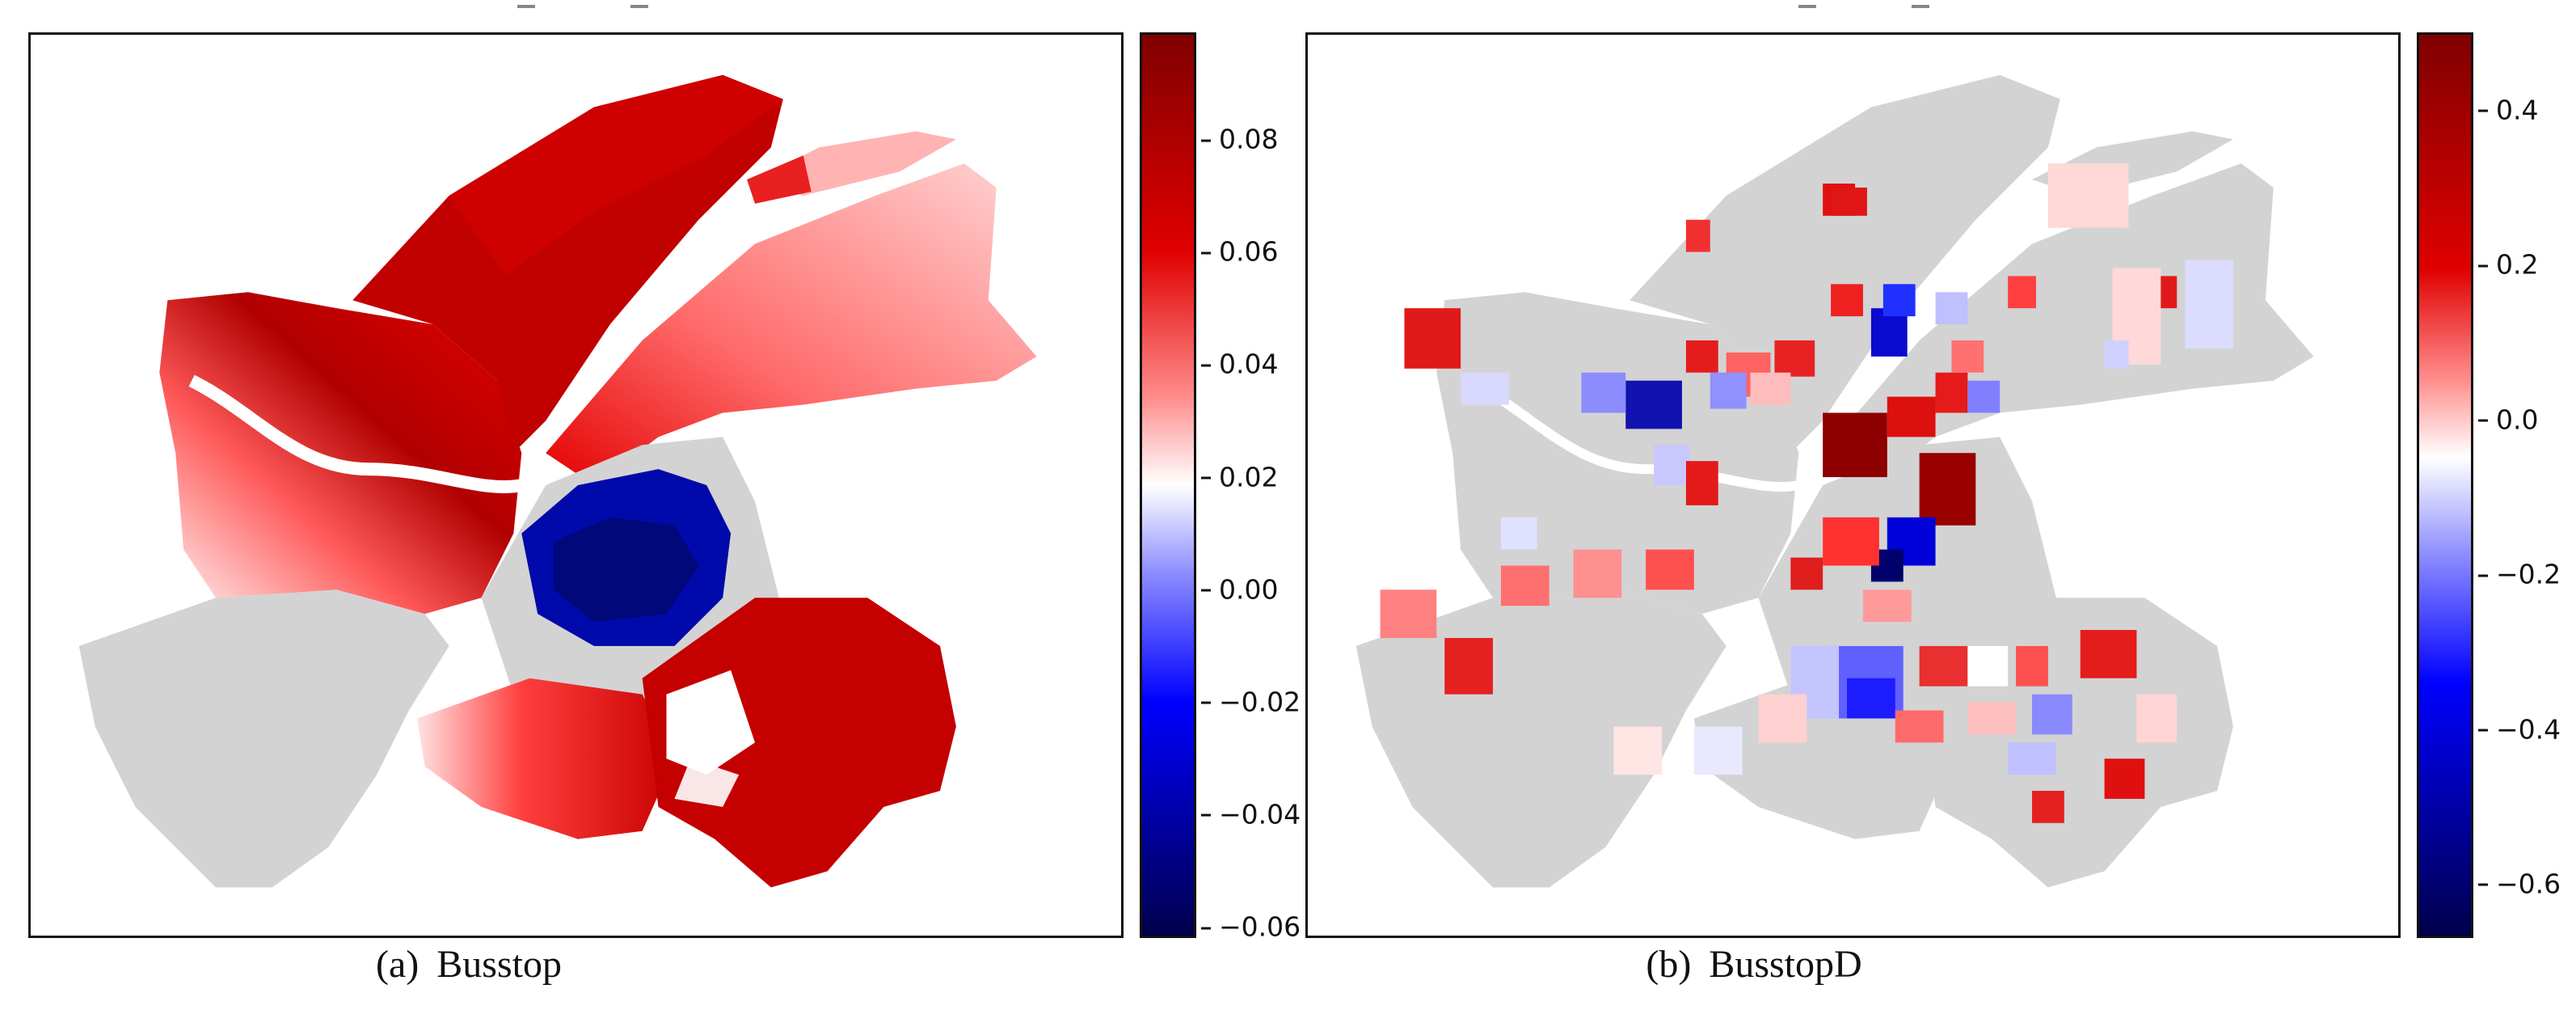 This screenshot has width=2576, height=1010. What do you see at coordinates (546, 758) in the screenshot?
I see `region-southwest` at bounding box center [546, 758].